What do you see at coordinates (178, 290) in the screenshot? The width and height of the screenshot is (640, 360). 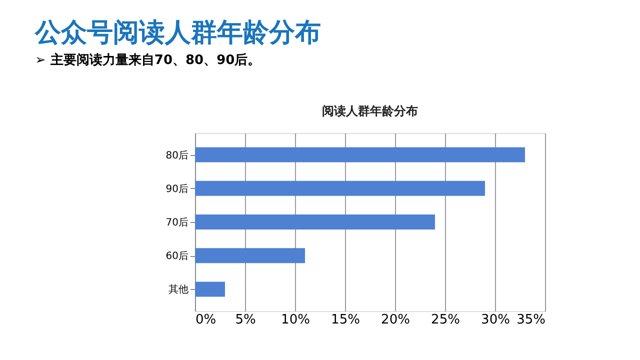 I see `y-tick-label: 其他` at bounding box center [178, 290].